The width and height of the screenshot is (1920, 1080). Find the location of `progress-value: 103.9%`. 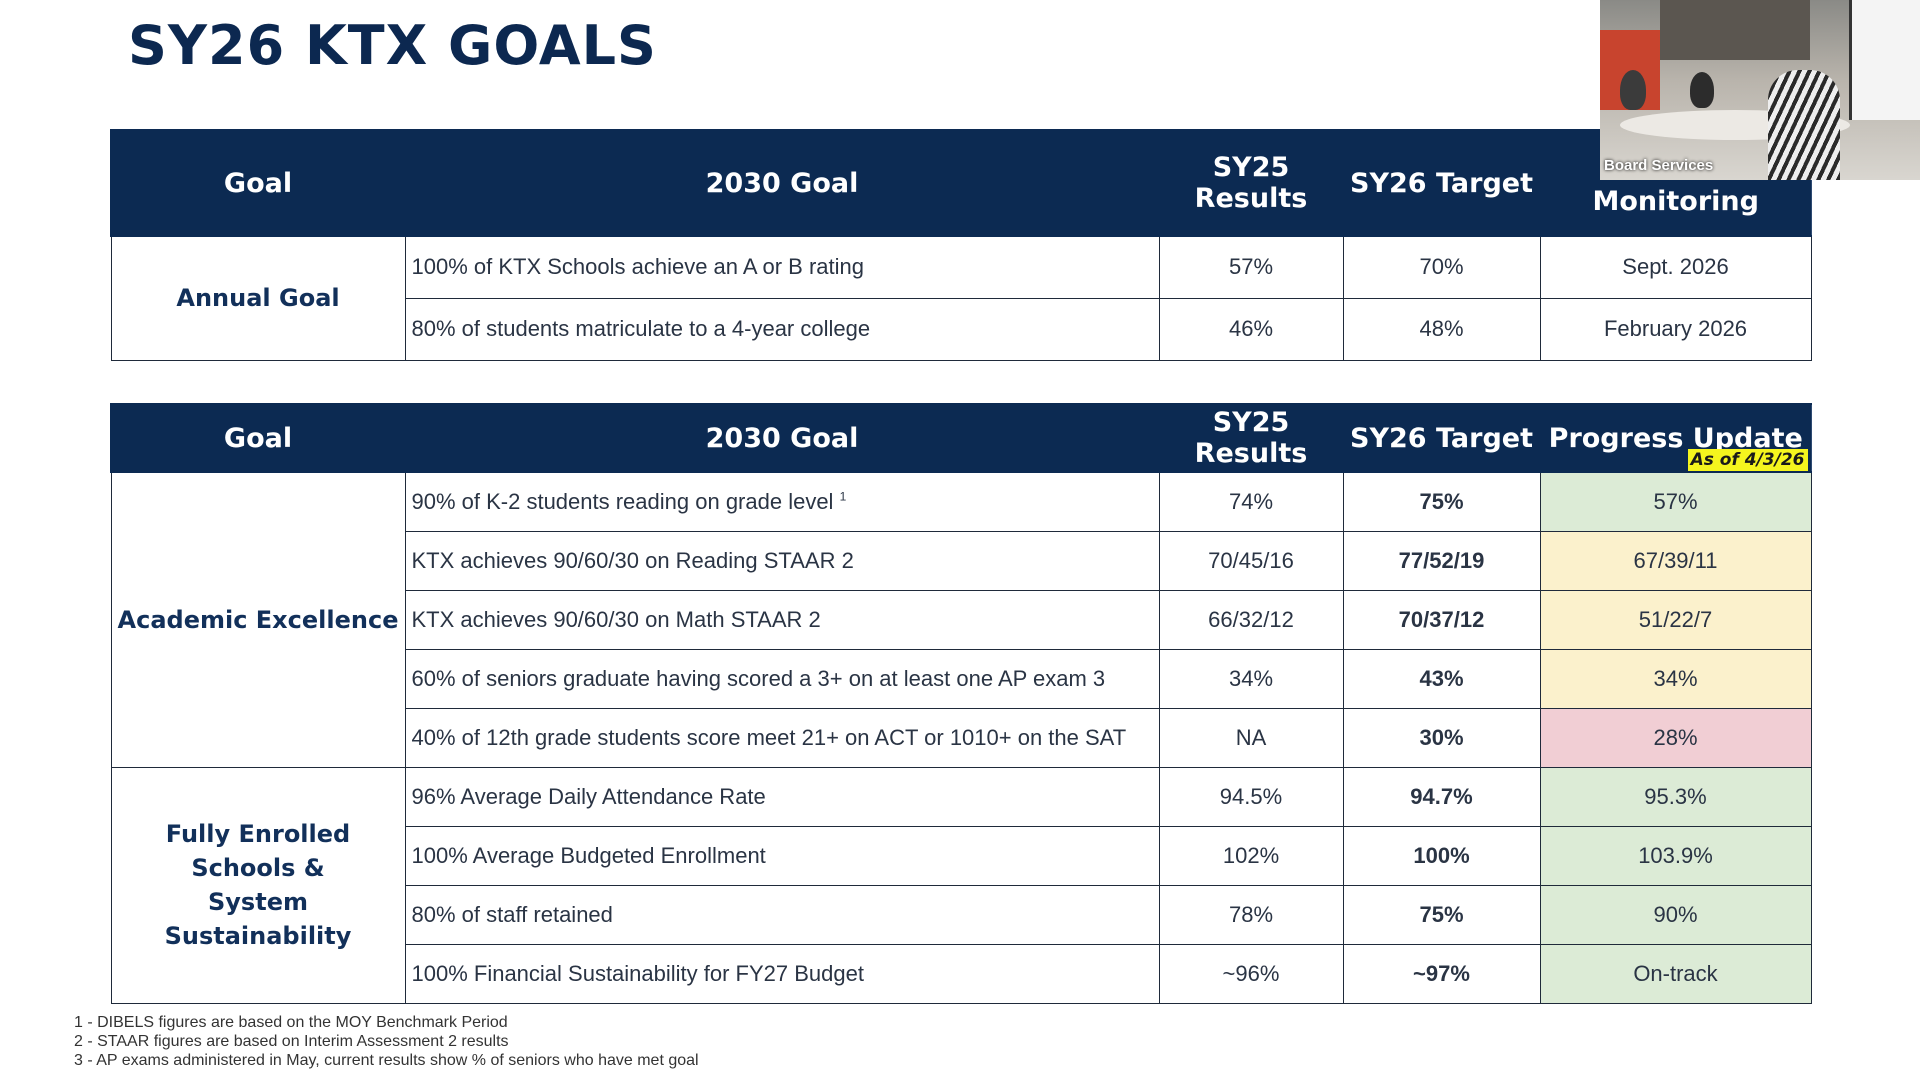

progress-value: 103.9% is located at coordinates (1675, 855).